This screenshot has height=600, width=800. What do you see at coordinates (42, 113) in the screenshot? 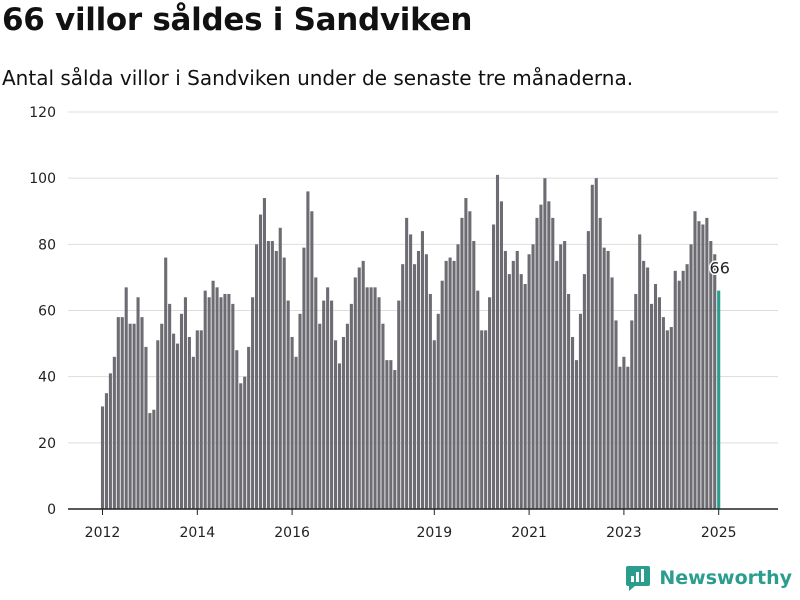
I see `y-tick-label: 120` at bounding box center [42, 113].